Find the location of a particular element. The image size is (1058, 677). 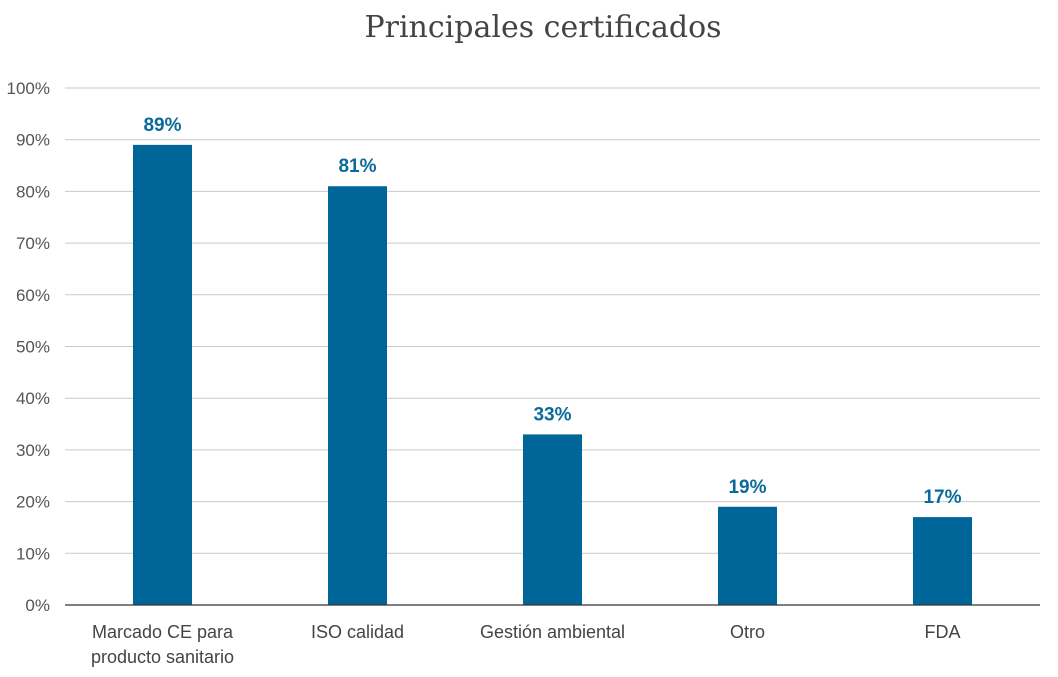

chart-title: Principales certificados is located at coordinates (542, 27).